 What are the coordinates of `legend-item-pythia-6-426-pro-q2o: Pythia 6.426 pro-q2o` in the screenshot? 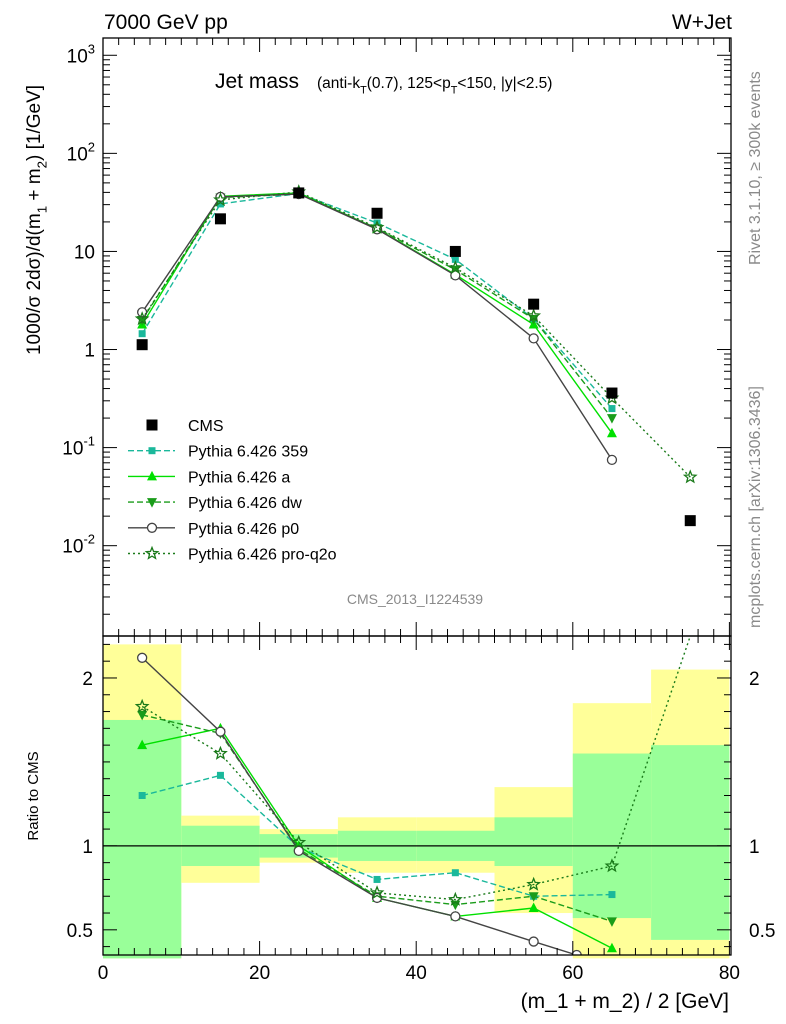 It's located at (232, 554).